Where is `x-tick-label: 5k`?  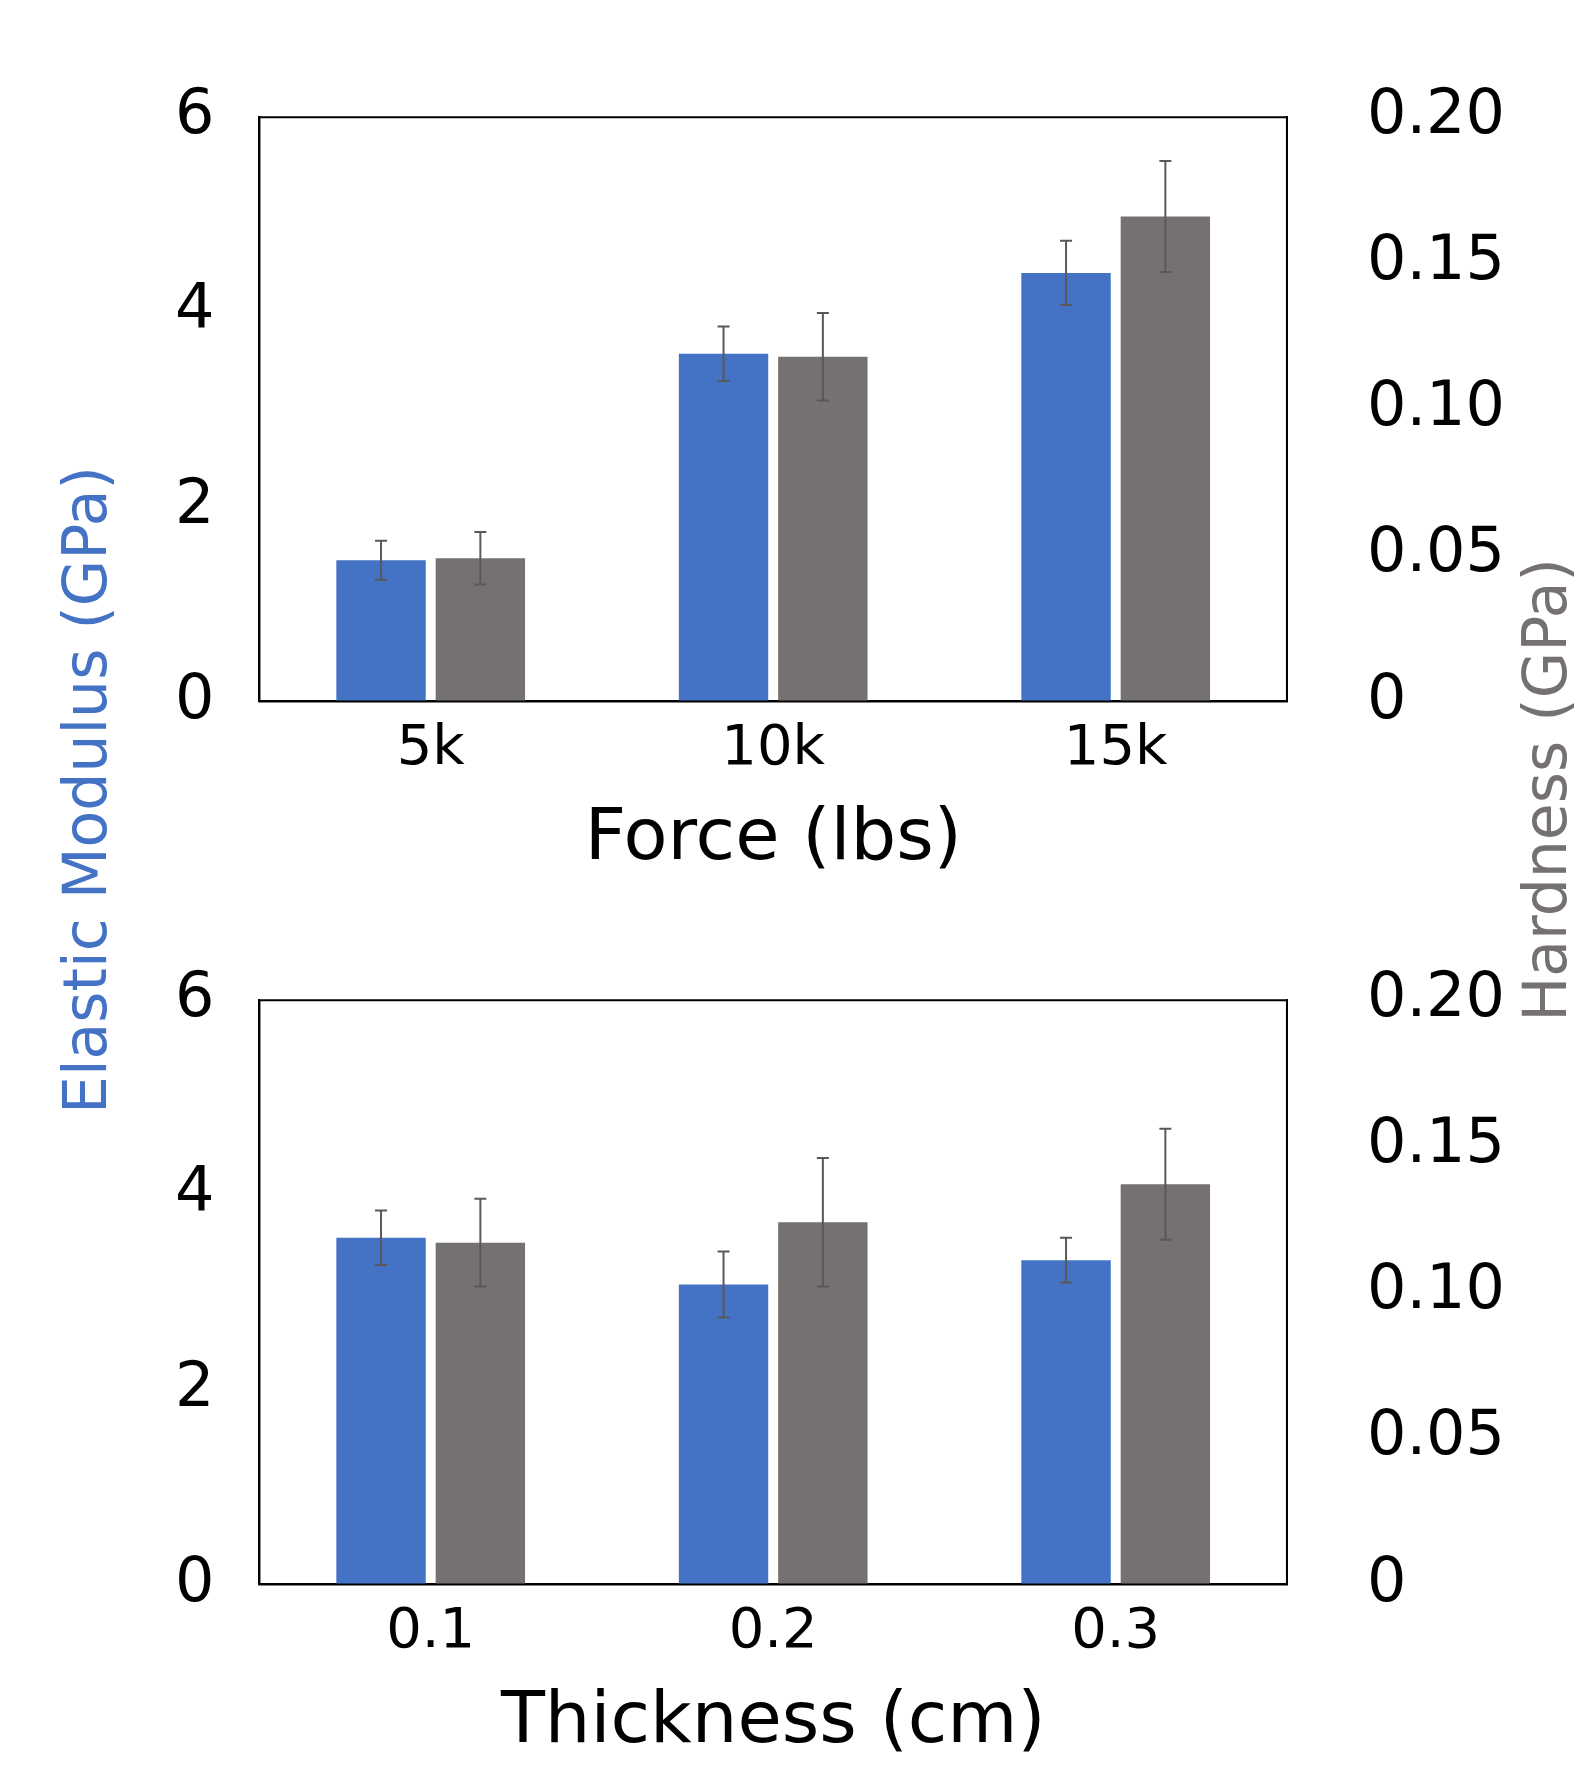 x-tick-label: 5k is located at coordinates (431, 744).